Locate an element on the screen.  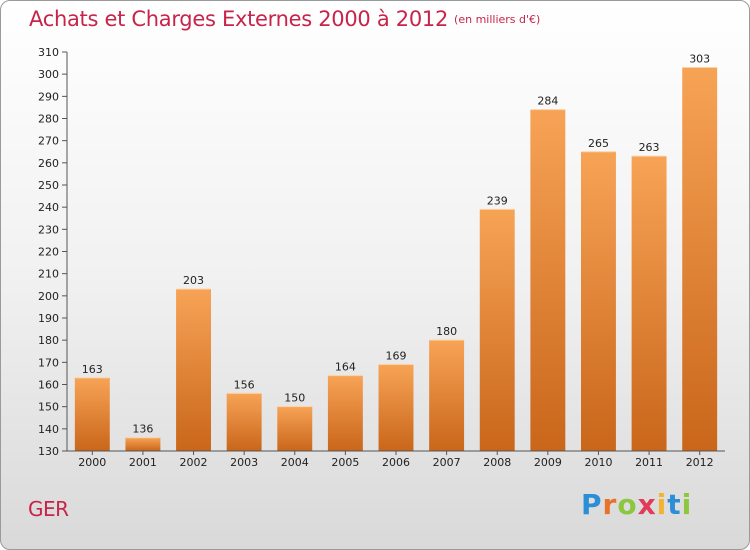
y-tick-label: 130 is located at coordinates (48, 451).